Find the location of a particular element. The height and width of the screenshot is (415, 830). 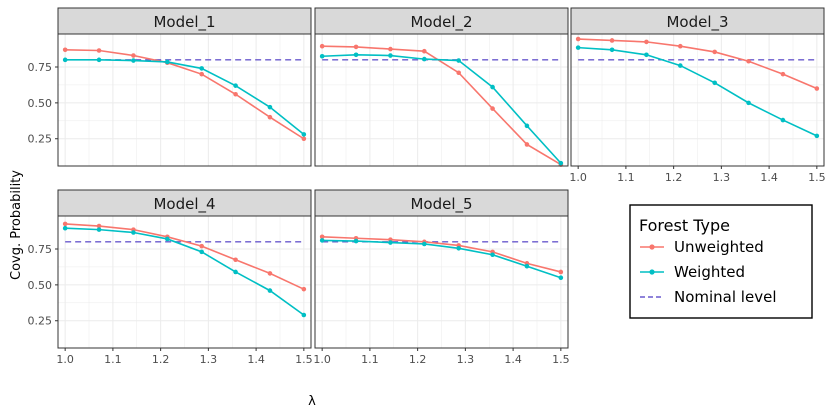

panel-model-1: Model_1 is located at coordinates (184, 87).